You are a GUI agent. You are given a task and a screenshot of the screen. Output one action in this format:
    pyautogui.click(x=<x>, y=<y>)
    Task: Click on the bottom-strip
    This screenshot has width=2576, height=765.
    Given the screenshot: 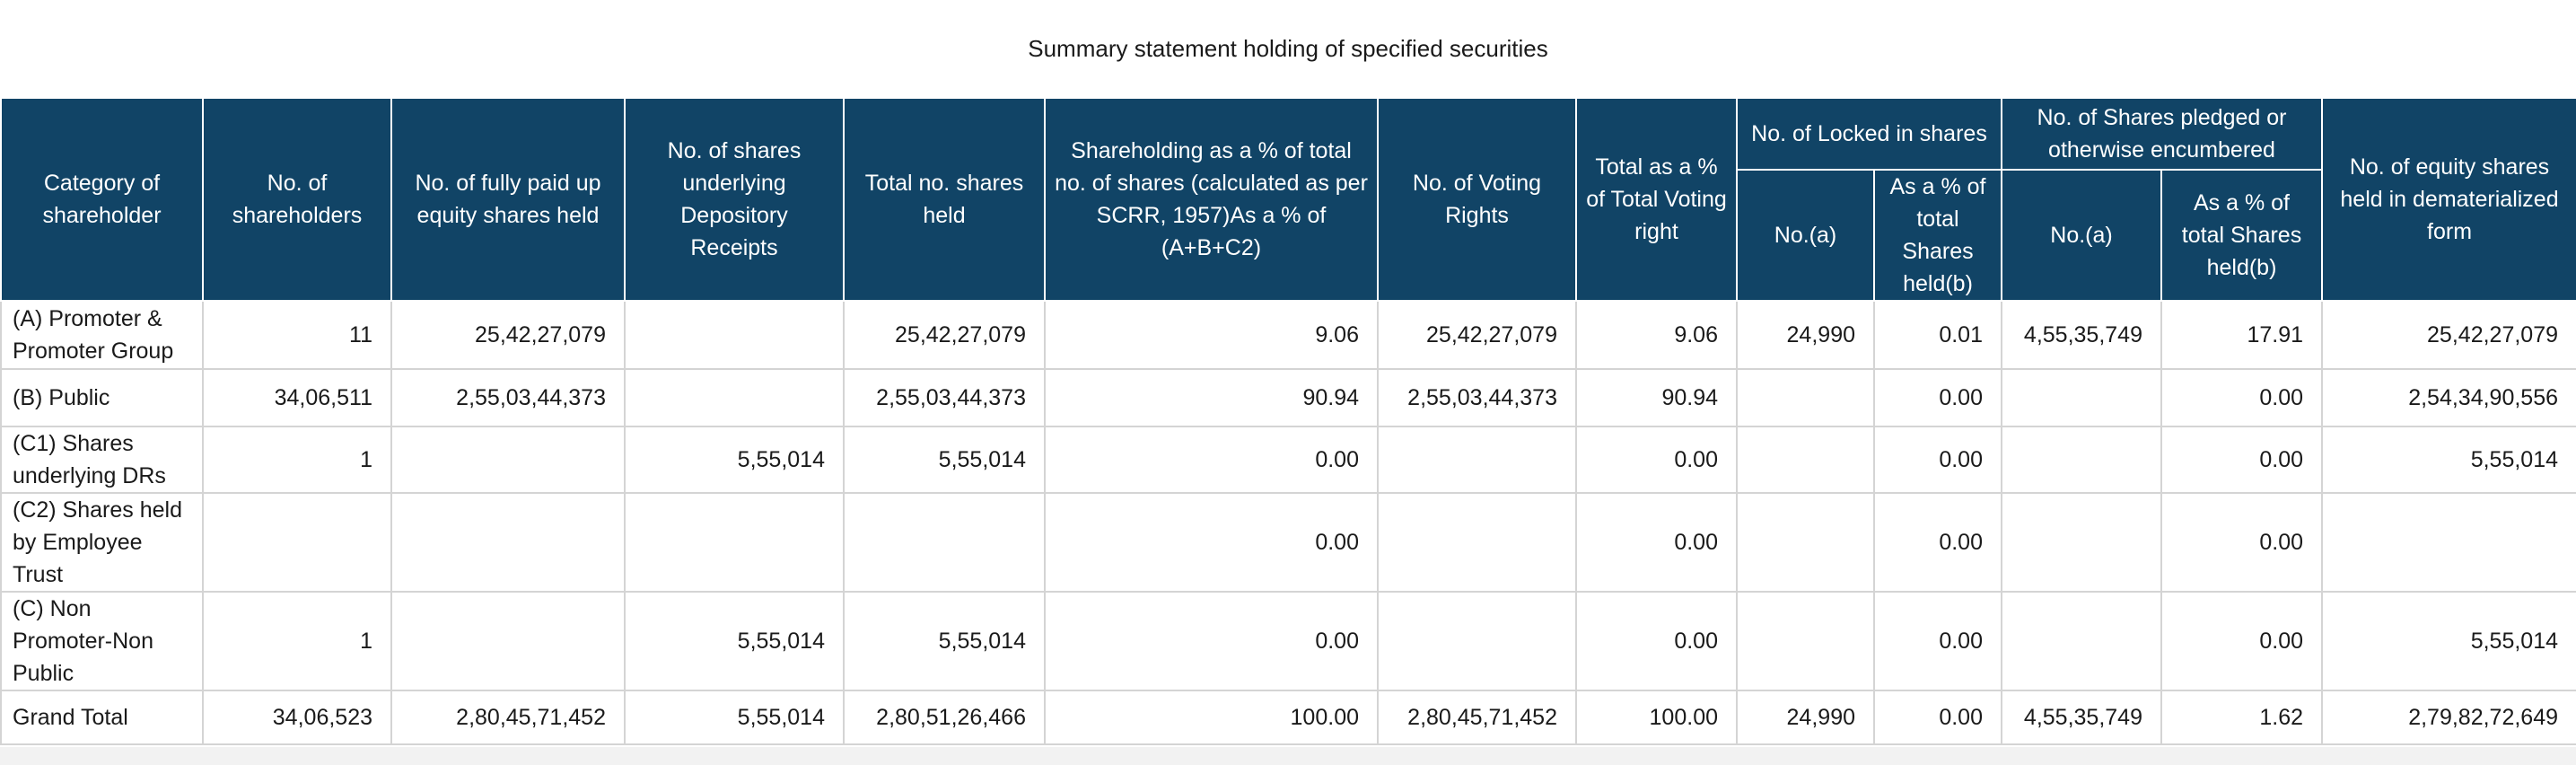 What is the action you would take?
    pyautogui.click(x=1288, y=756)
    